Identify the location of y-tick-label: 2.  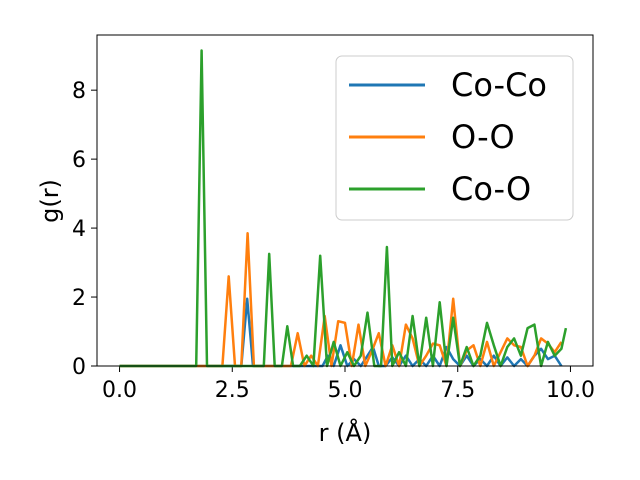
(79, 298).